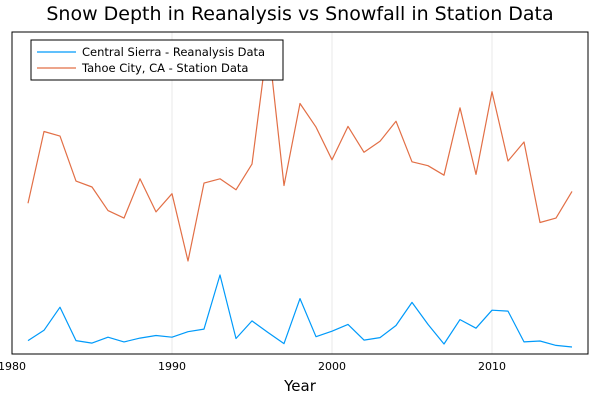  Describe the element at coordinates (492, 366) in the screenshot. I see `x-tick-label: 2010` at that location.